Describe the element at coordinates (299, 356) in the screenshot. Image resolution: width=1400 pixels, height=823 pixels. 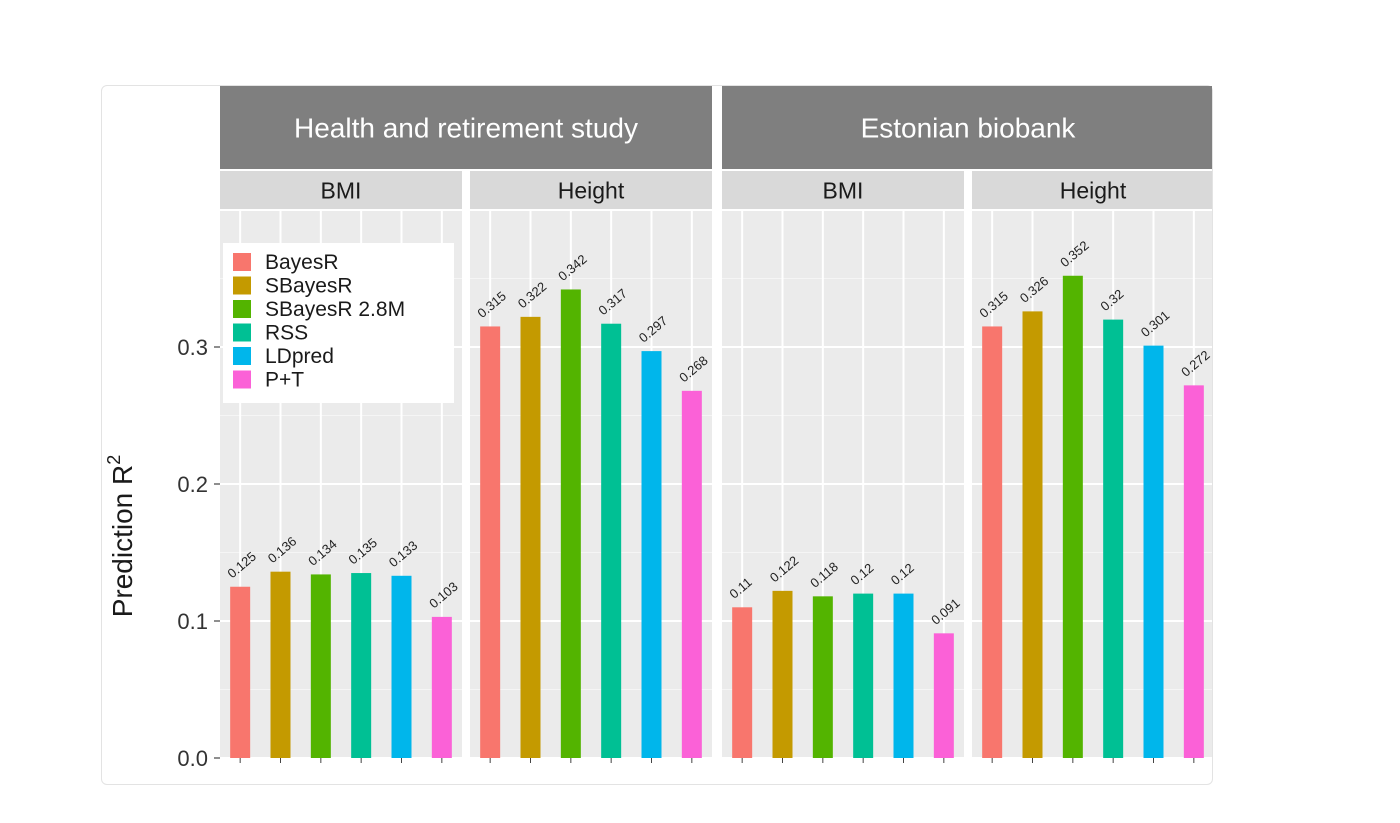
I see `legend-label: LDpred` at that location.